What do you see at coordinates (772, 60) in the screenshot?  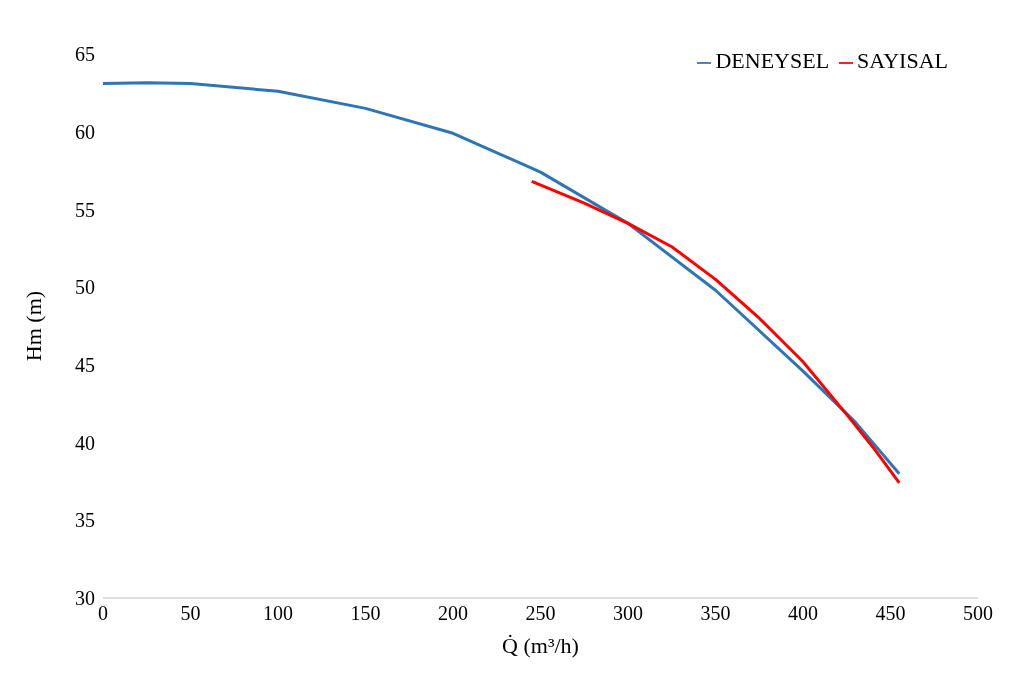 I see `legend-label: DENEYSEL` at bounding box center [772, 60].